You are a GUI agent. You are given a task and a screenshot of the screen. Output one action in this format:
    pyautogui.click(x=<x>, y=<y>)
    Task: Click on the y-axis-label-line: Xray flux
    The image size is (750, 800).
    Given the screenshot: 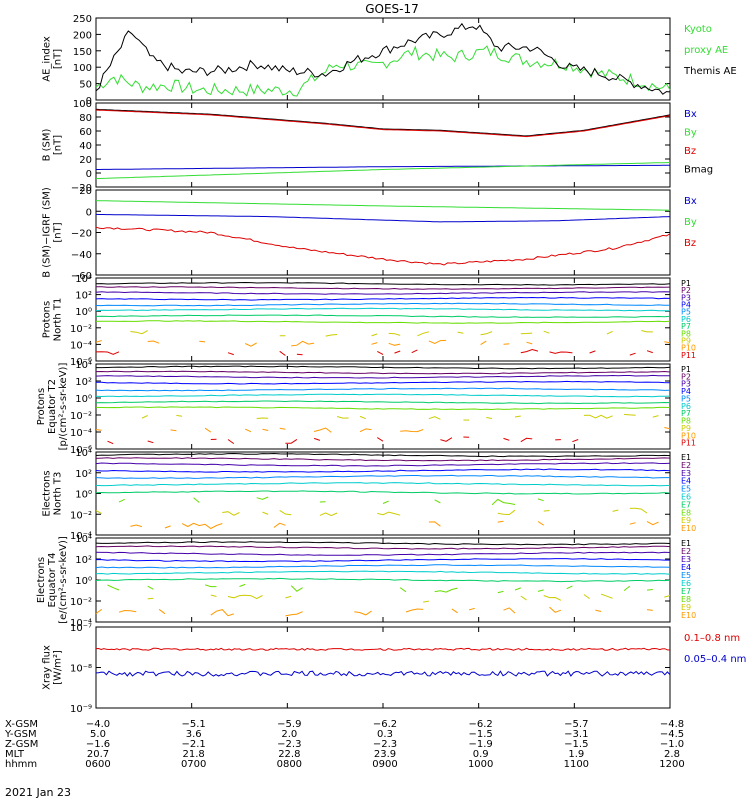 What is the action you would take?
    pyautogui.click(x=47, y=667)
    